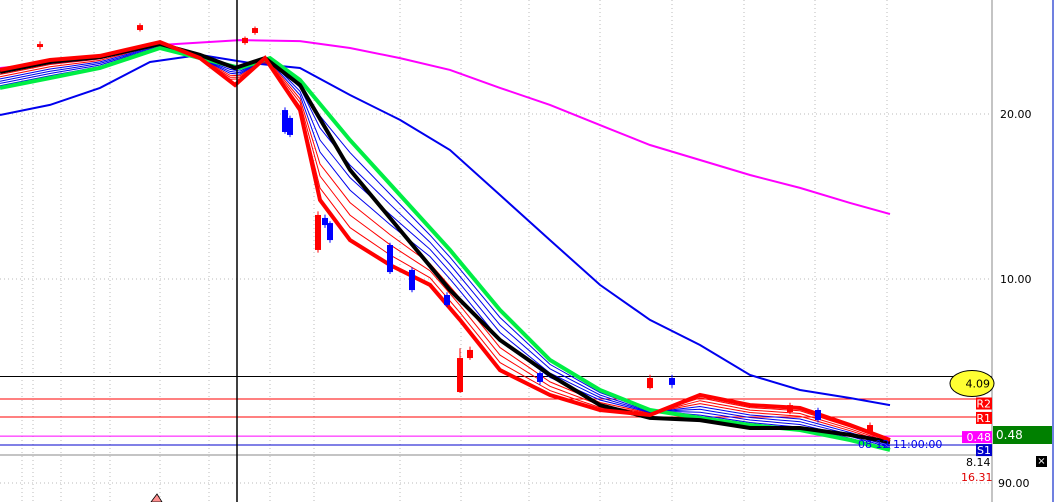 This screenshot has height=502, width=1054. Describe the element at coordinates (1014, 483) in the screenshot. I see `lower-pane-axis-label: 90.00` at that location.